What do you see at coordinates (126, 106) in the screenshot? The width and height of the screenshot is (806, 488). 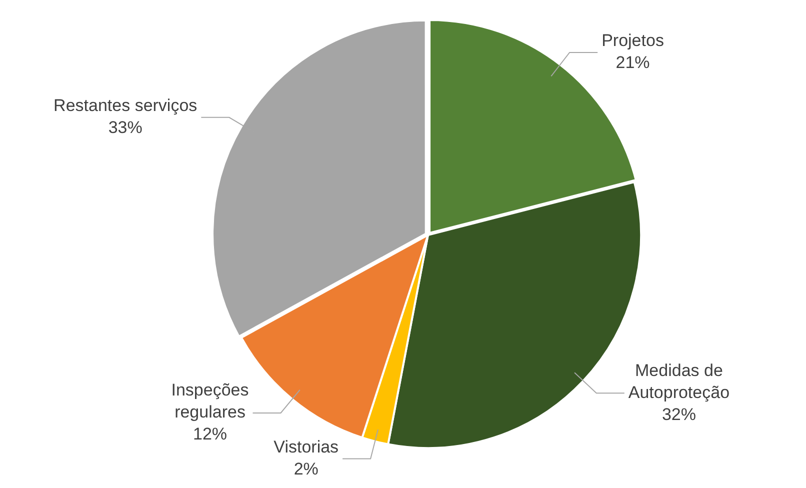 I see `slice-label: Restantes serviços` at bounding box center [126, 106].